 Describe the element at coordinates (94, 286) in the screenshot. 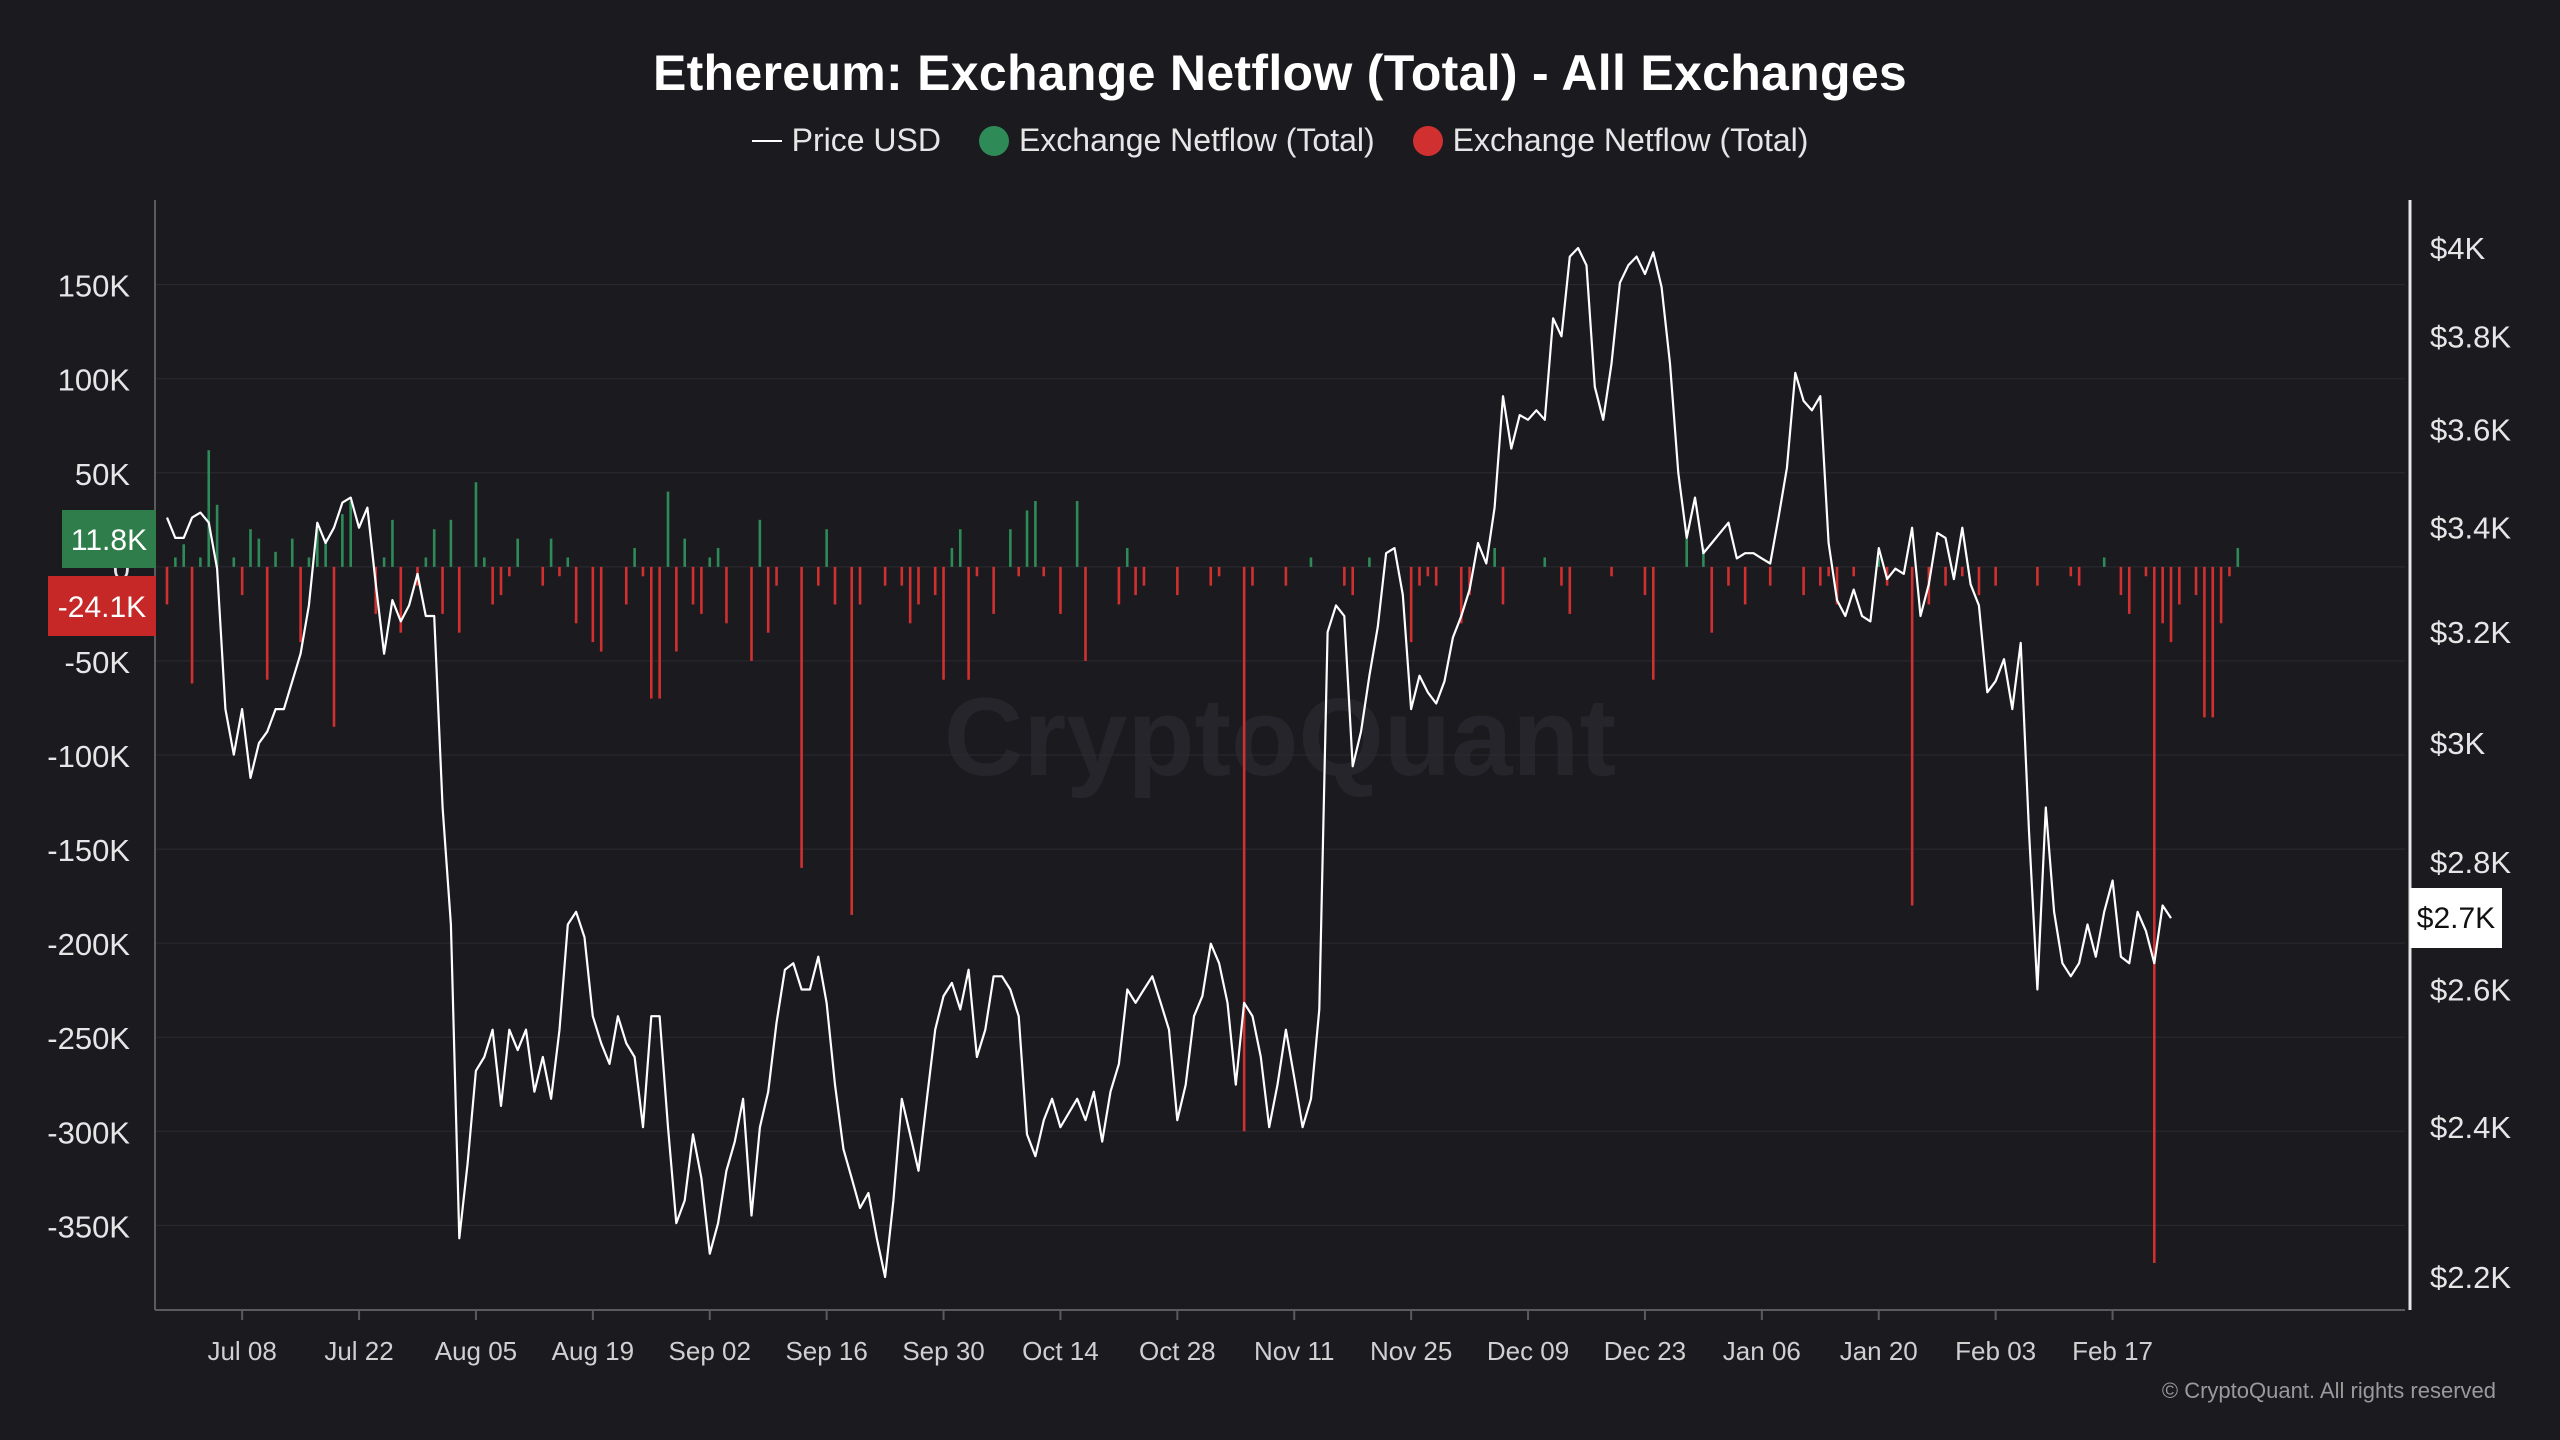

I see `left-tick-label: 150K` at that location.